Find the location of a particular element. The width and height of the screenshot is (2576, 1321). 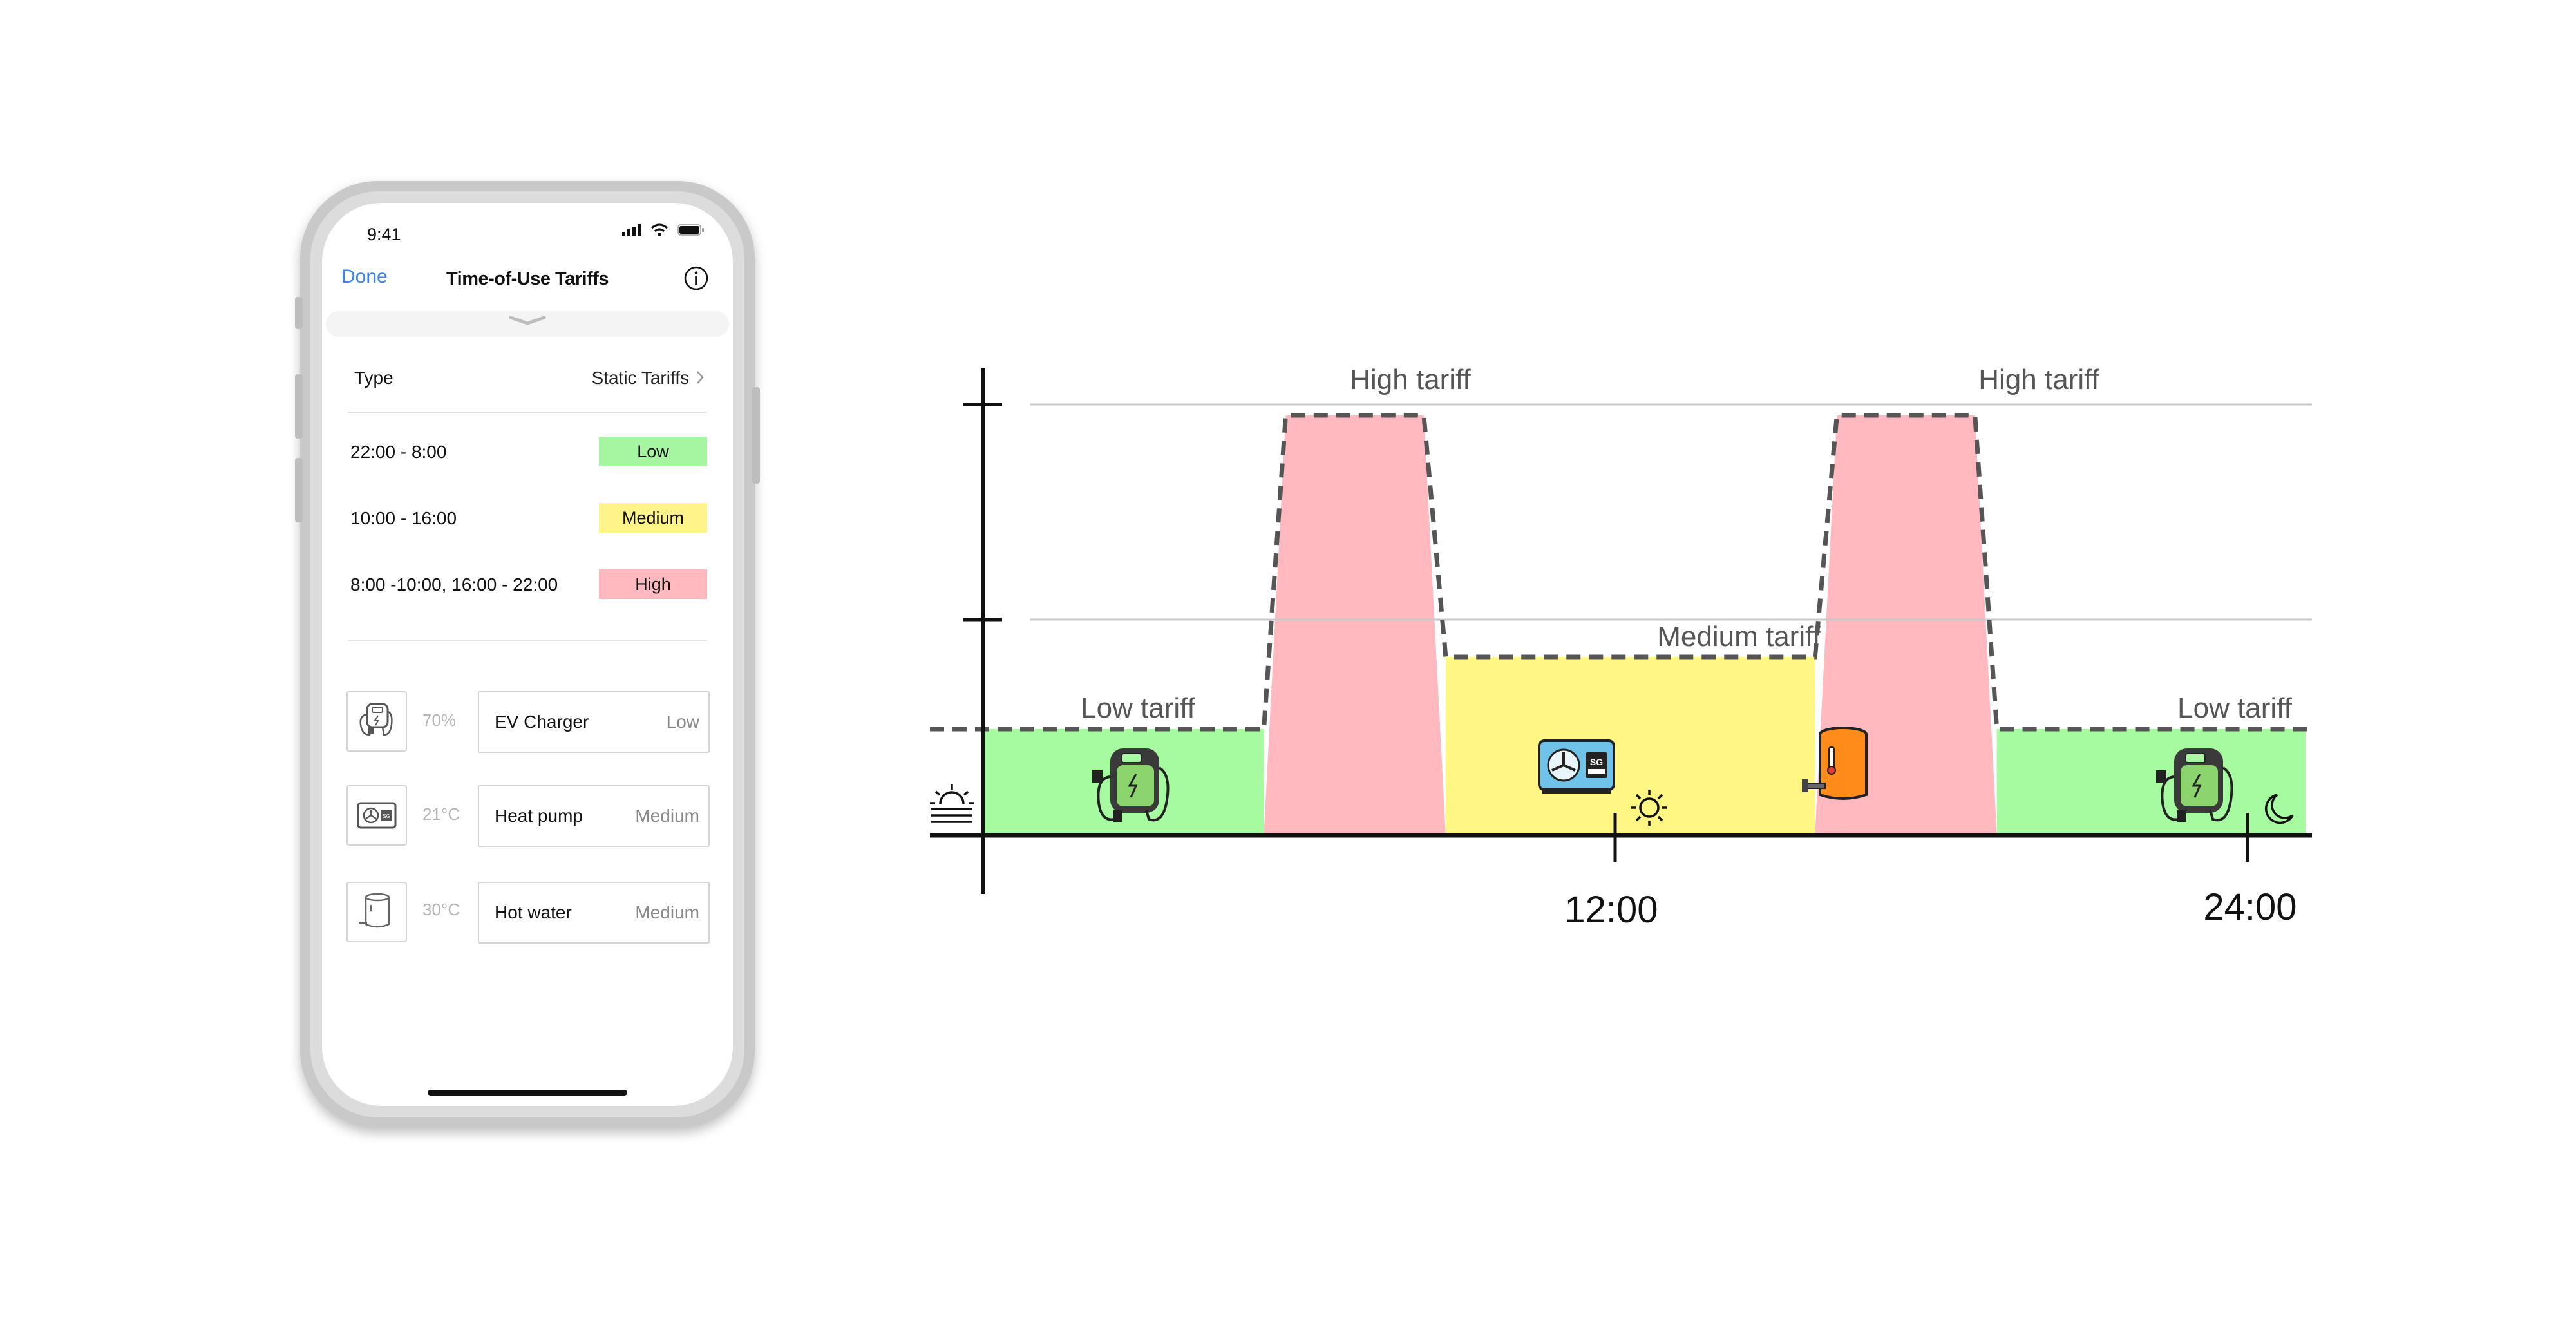

device-row-ev-charger: 70% EV Charger Low is located at coordinates (528, 722).